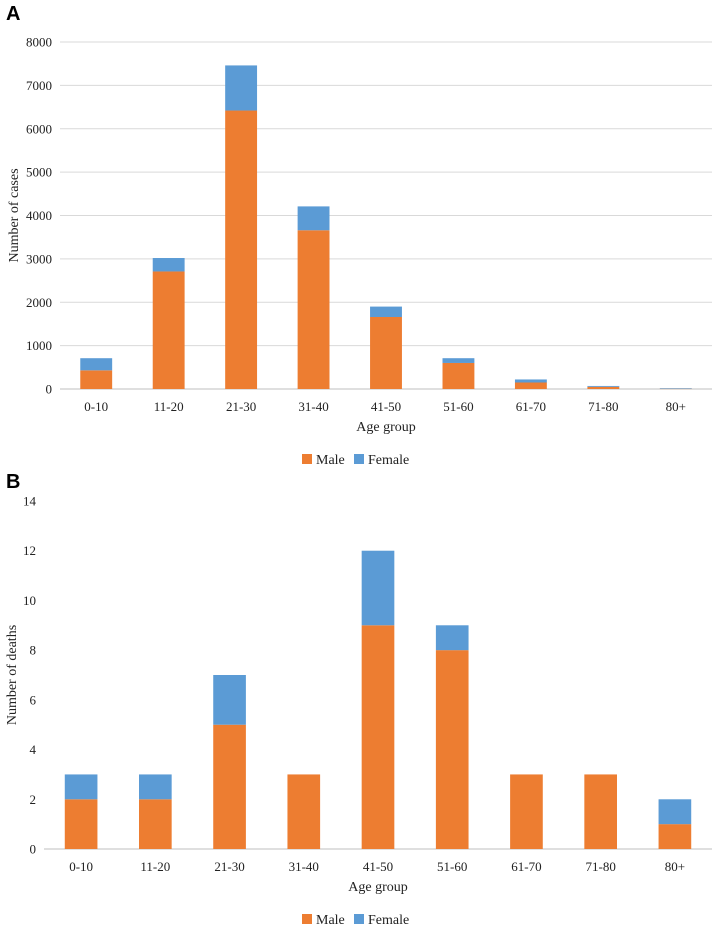  I want to click on y-tick-label: 2, so click(33, 799).